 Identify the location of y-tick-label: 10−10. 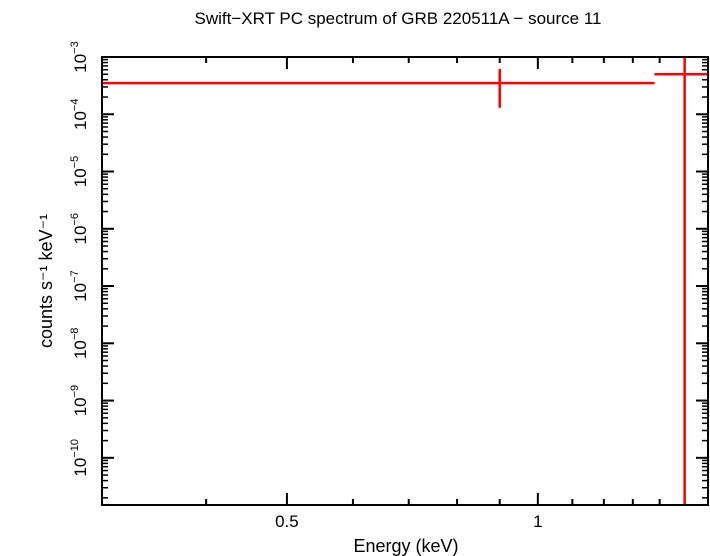
(79, 458).